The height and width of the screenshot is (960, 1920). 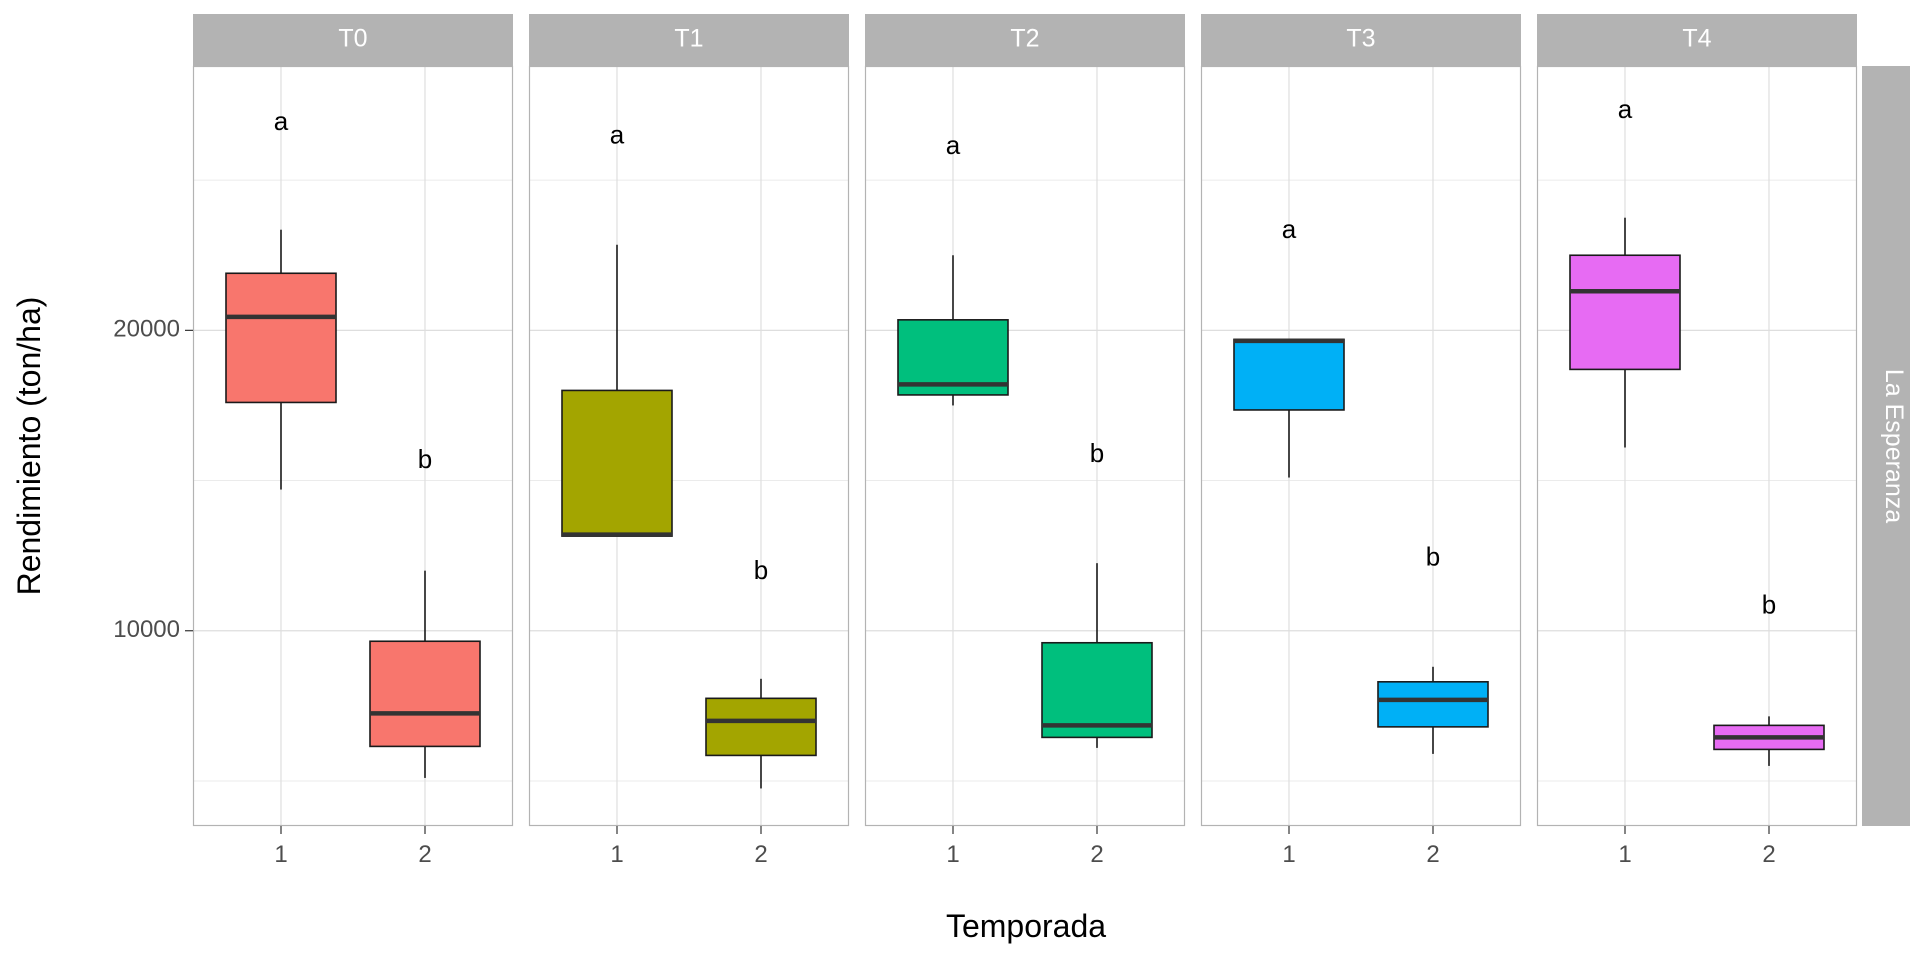 I want to click on box-t3-1: a, so click(x=1289, y=346).